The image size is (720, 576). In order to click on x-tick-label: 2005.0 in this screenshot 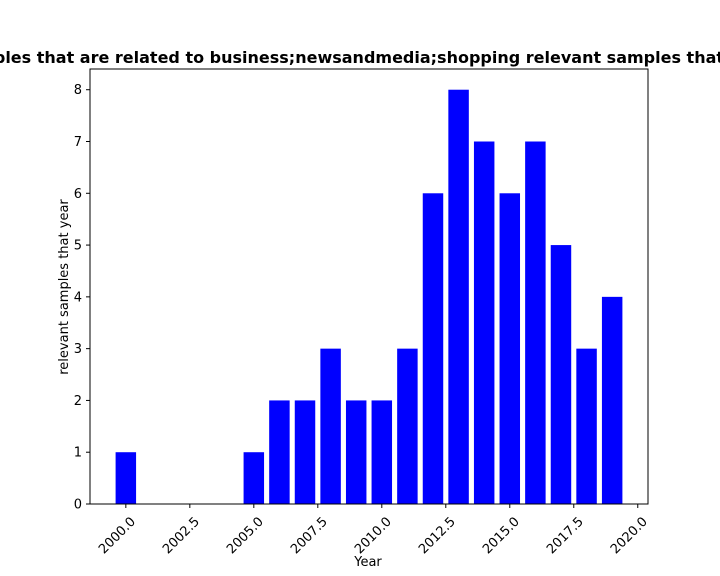, I will do `click(245, 535)`.